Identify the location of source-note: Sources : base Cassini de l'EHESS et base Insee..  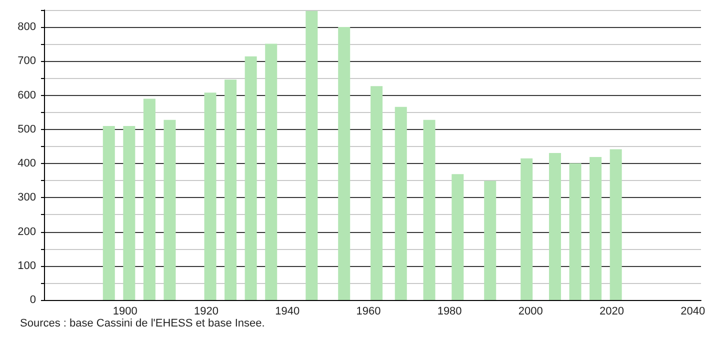
(142, 324).